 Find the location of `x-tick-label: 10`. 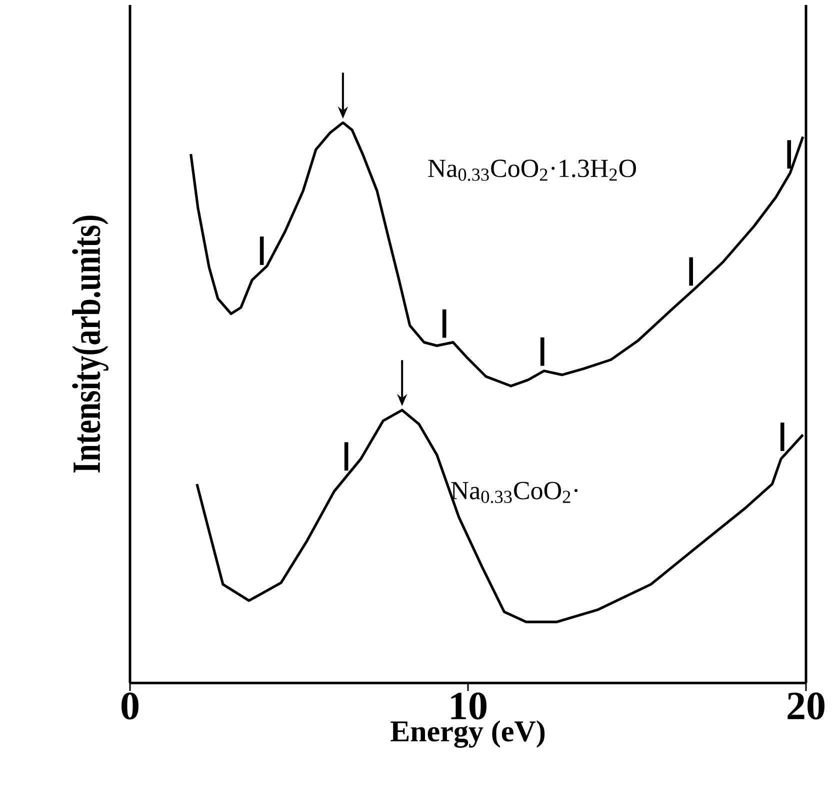

x-tick-label: 10 is located at coordinates (468, 706).